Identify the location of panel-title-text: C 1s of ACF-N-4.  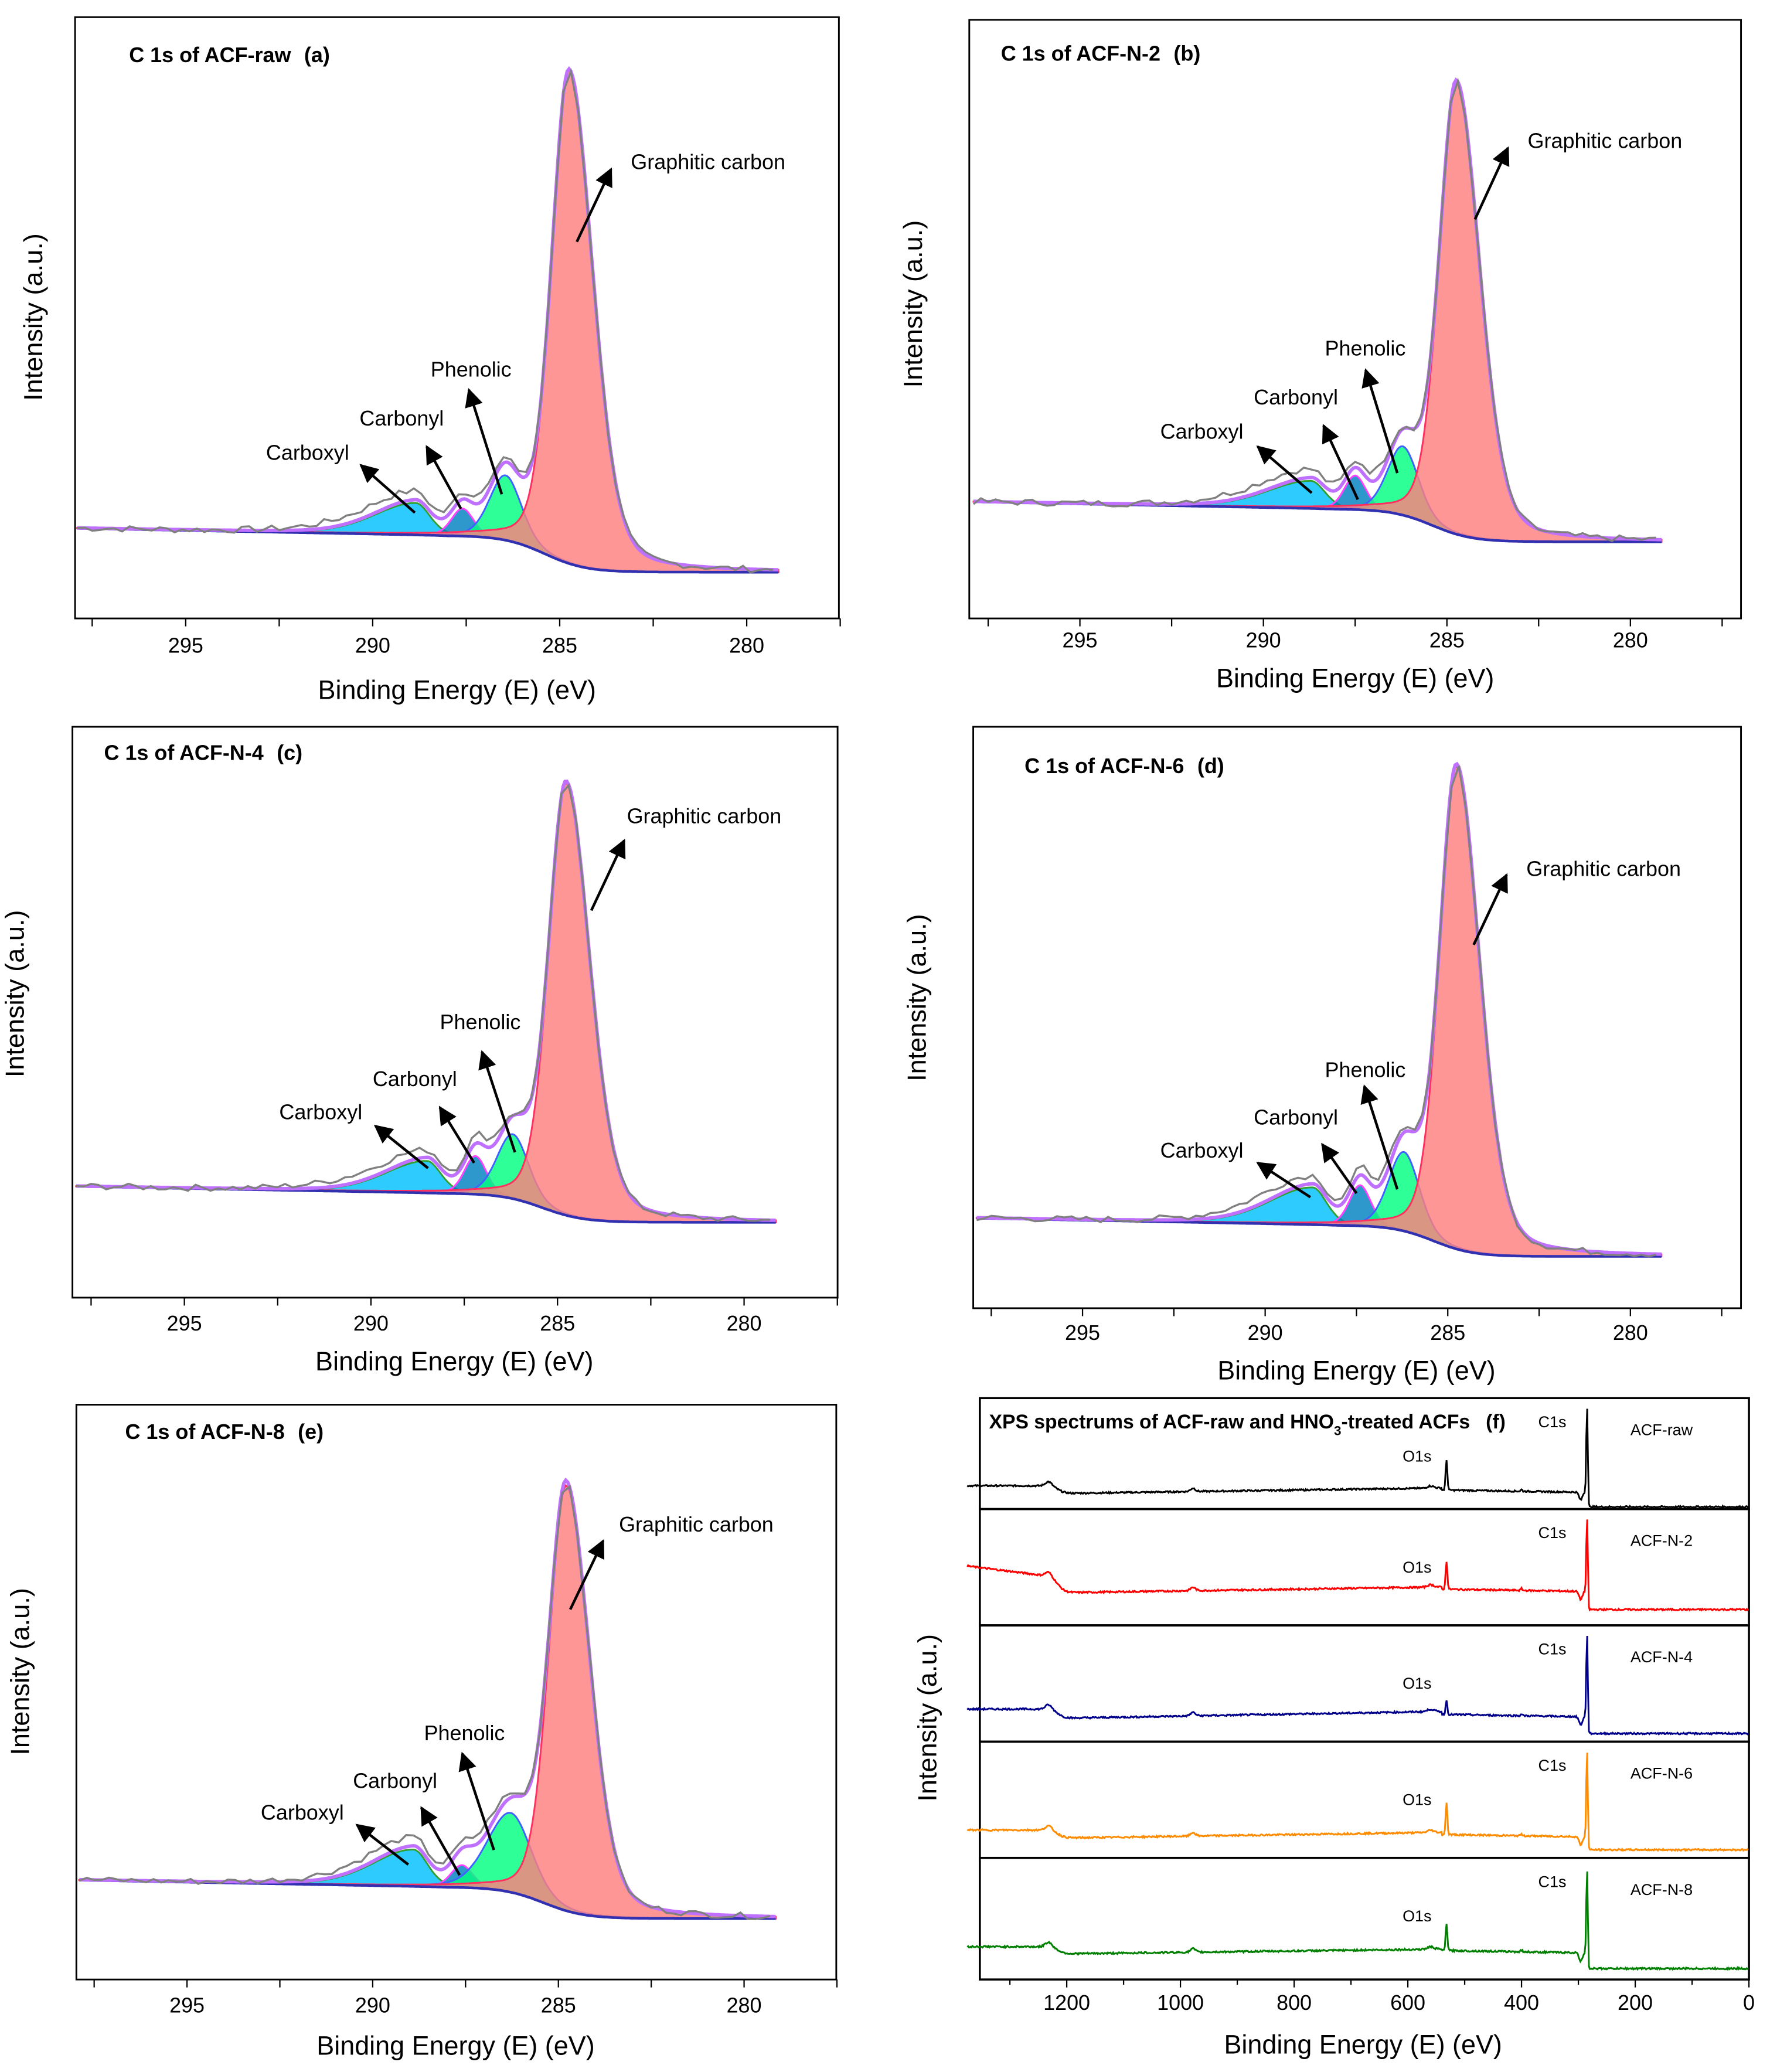
(184, 752).